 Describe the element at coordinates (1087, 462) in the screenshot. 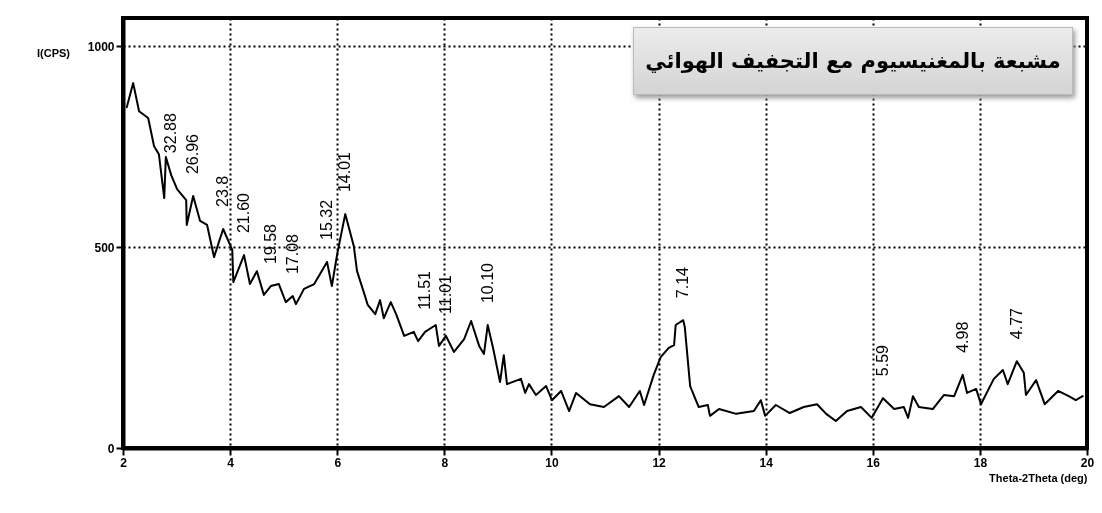

I see `x-tick-label: 20` at that location.